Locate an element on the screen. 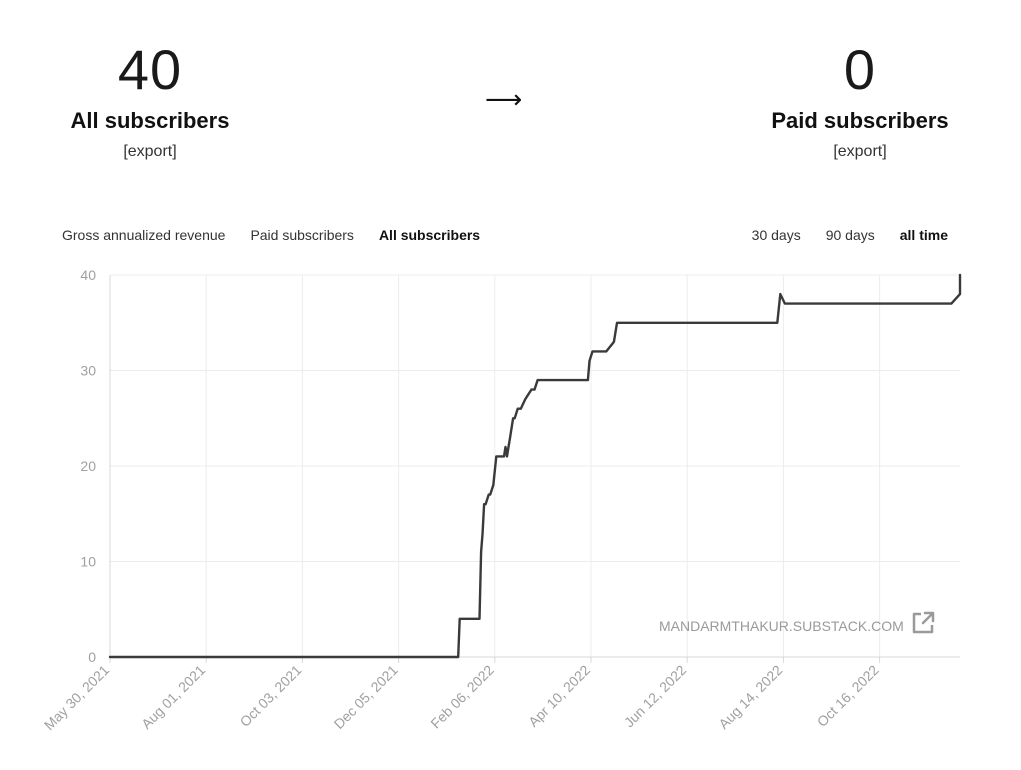  x-tick-label: May 30, 2021 is located at coordinates (76, 697).